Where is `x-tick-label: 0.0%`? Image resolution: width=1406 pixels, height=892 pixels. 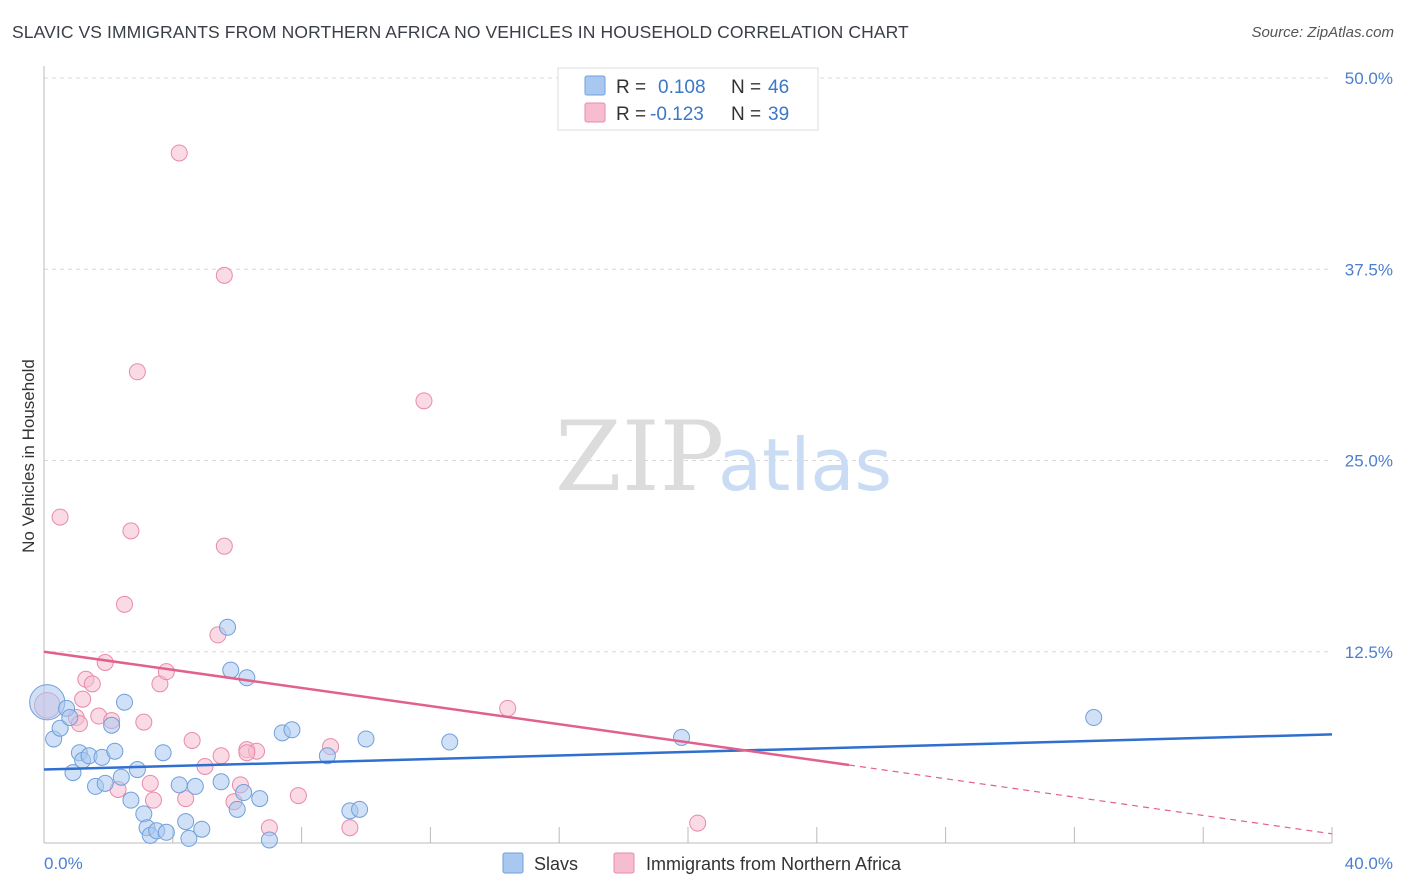
x-tick-label: 0.0% is located at coordinates (63, 863).